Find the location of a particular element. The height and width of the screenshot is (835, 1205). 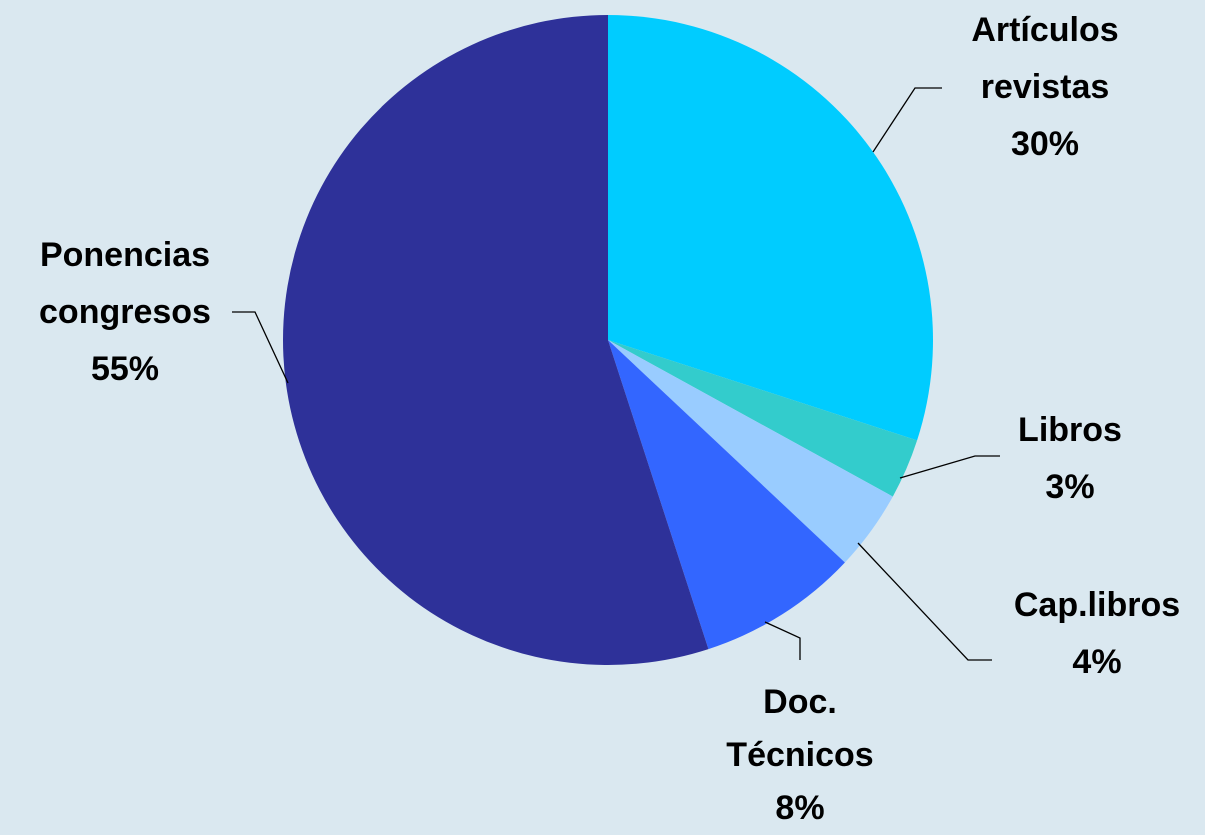

slice-label: Cap.libros 4% is located at coordinates (1097, 634).